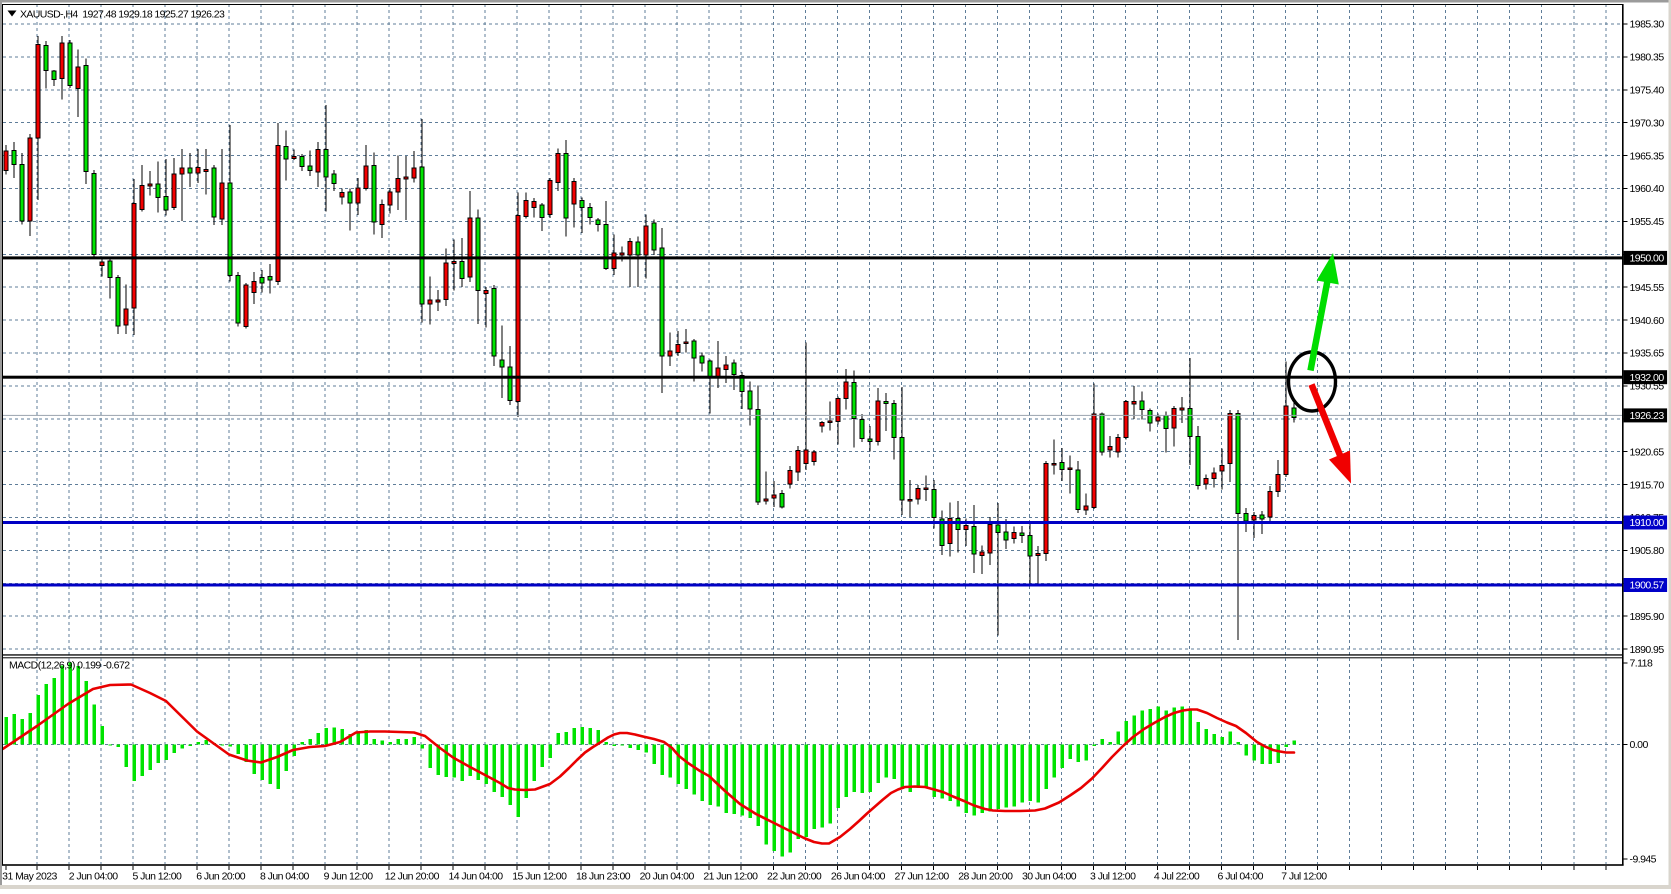 The width and height of the screenshot is (1671, 894). Describe the element at coordinates (1647, 650) in the screenshot. I see `svg-text: 1890.95` at that location.